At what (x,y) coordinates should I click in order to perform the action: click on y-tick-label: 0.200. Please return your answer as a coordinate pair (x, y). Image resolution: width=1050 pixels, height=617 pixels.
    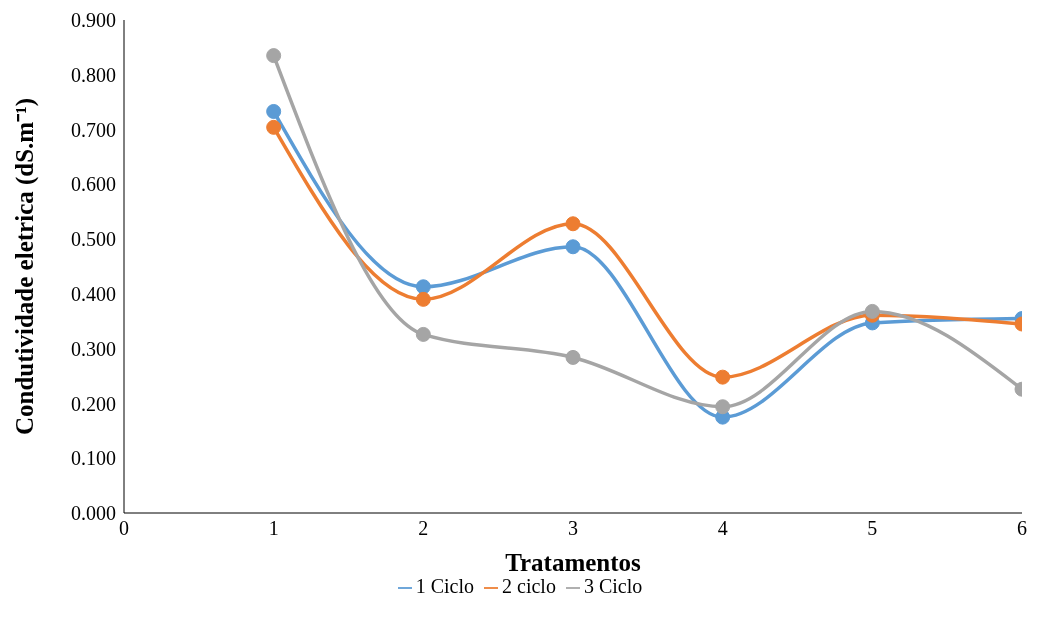
    Looking at the image, I should click on (93, 403).